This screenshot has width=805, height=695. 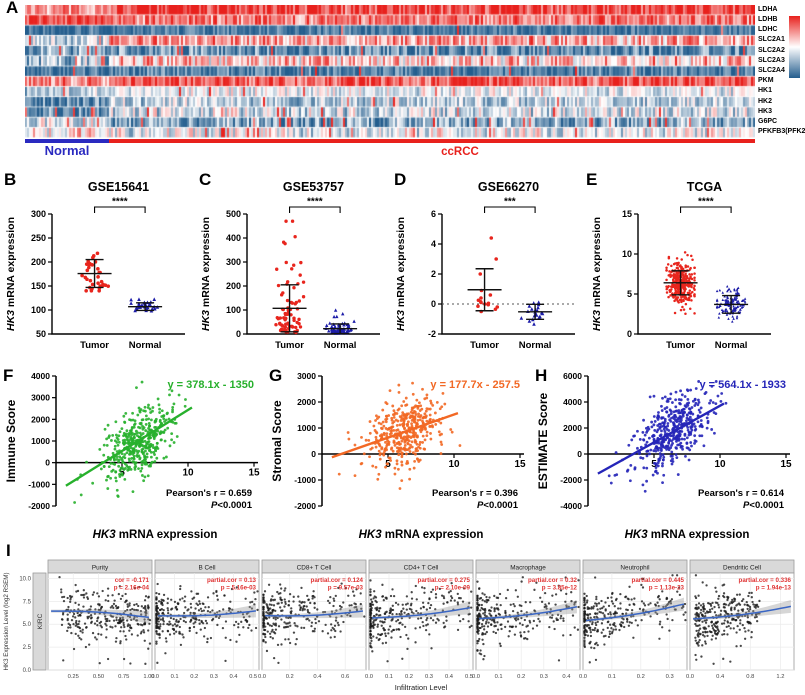 I want to click on y-tick-label: 50, so click(x=41, y=334).